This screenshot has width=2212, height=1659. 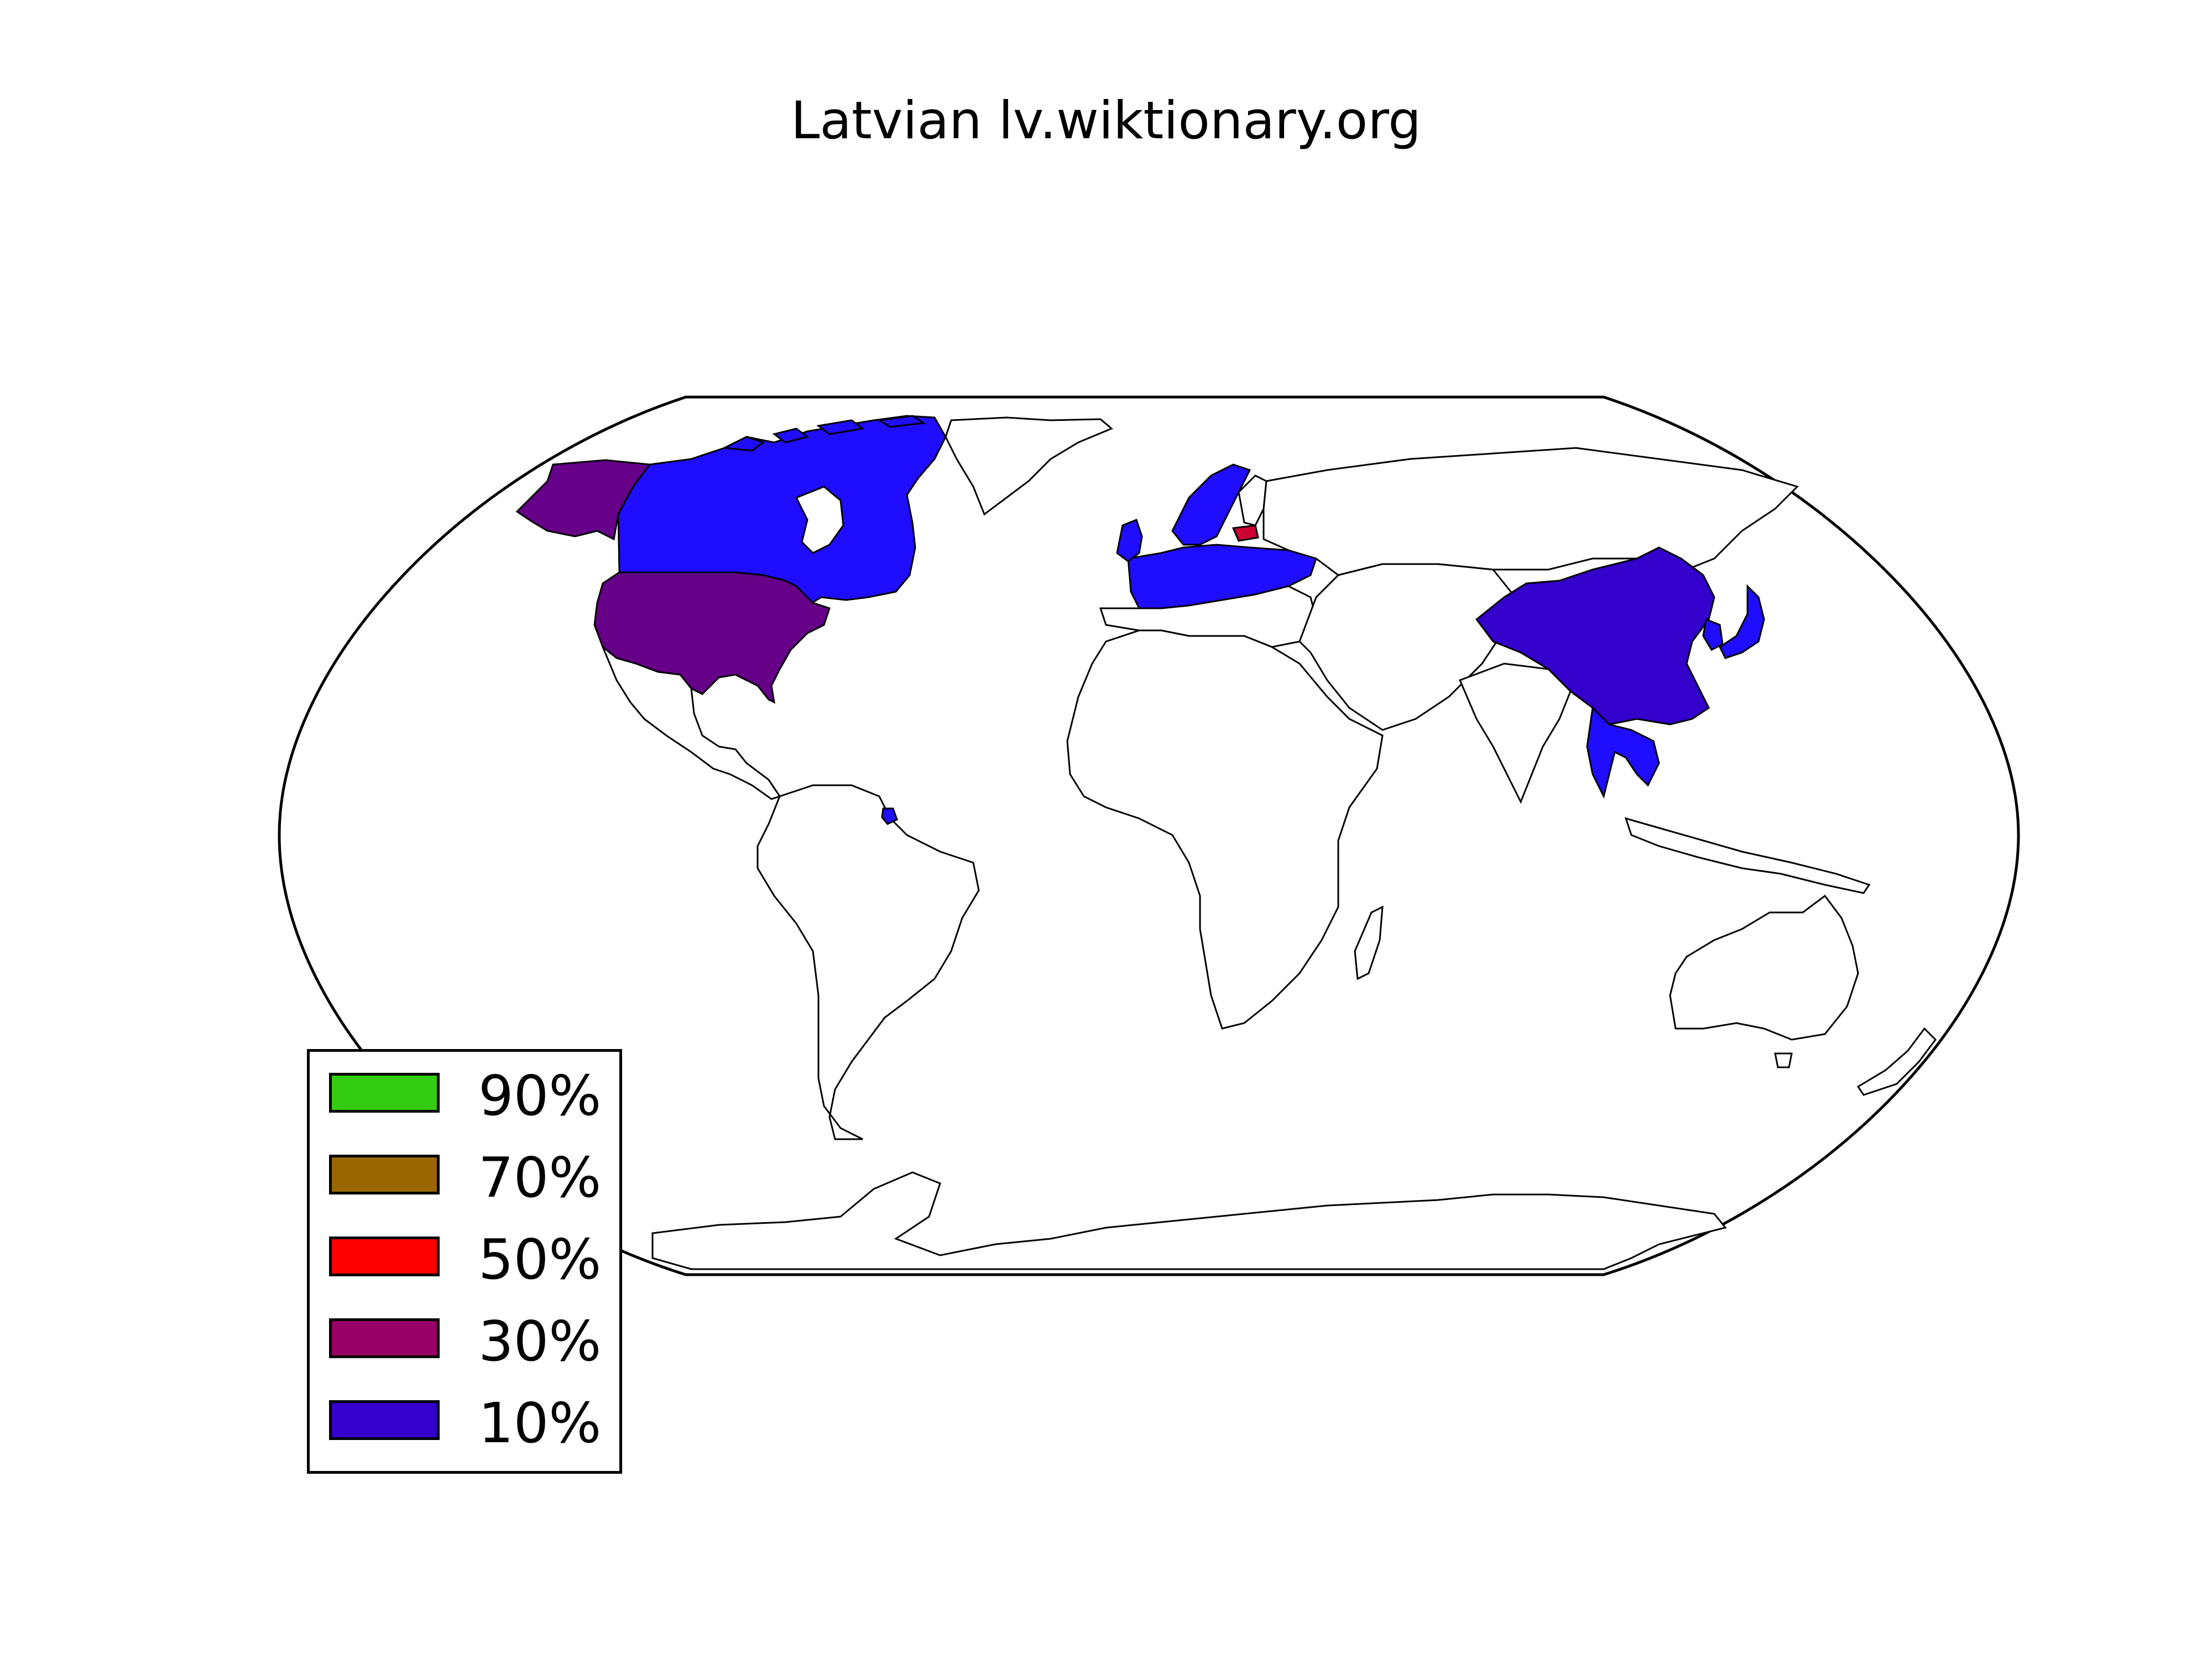 I want to click on africa, so click(x=1225, y=830).